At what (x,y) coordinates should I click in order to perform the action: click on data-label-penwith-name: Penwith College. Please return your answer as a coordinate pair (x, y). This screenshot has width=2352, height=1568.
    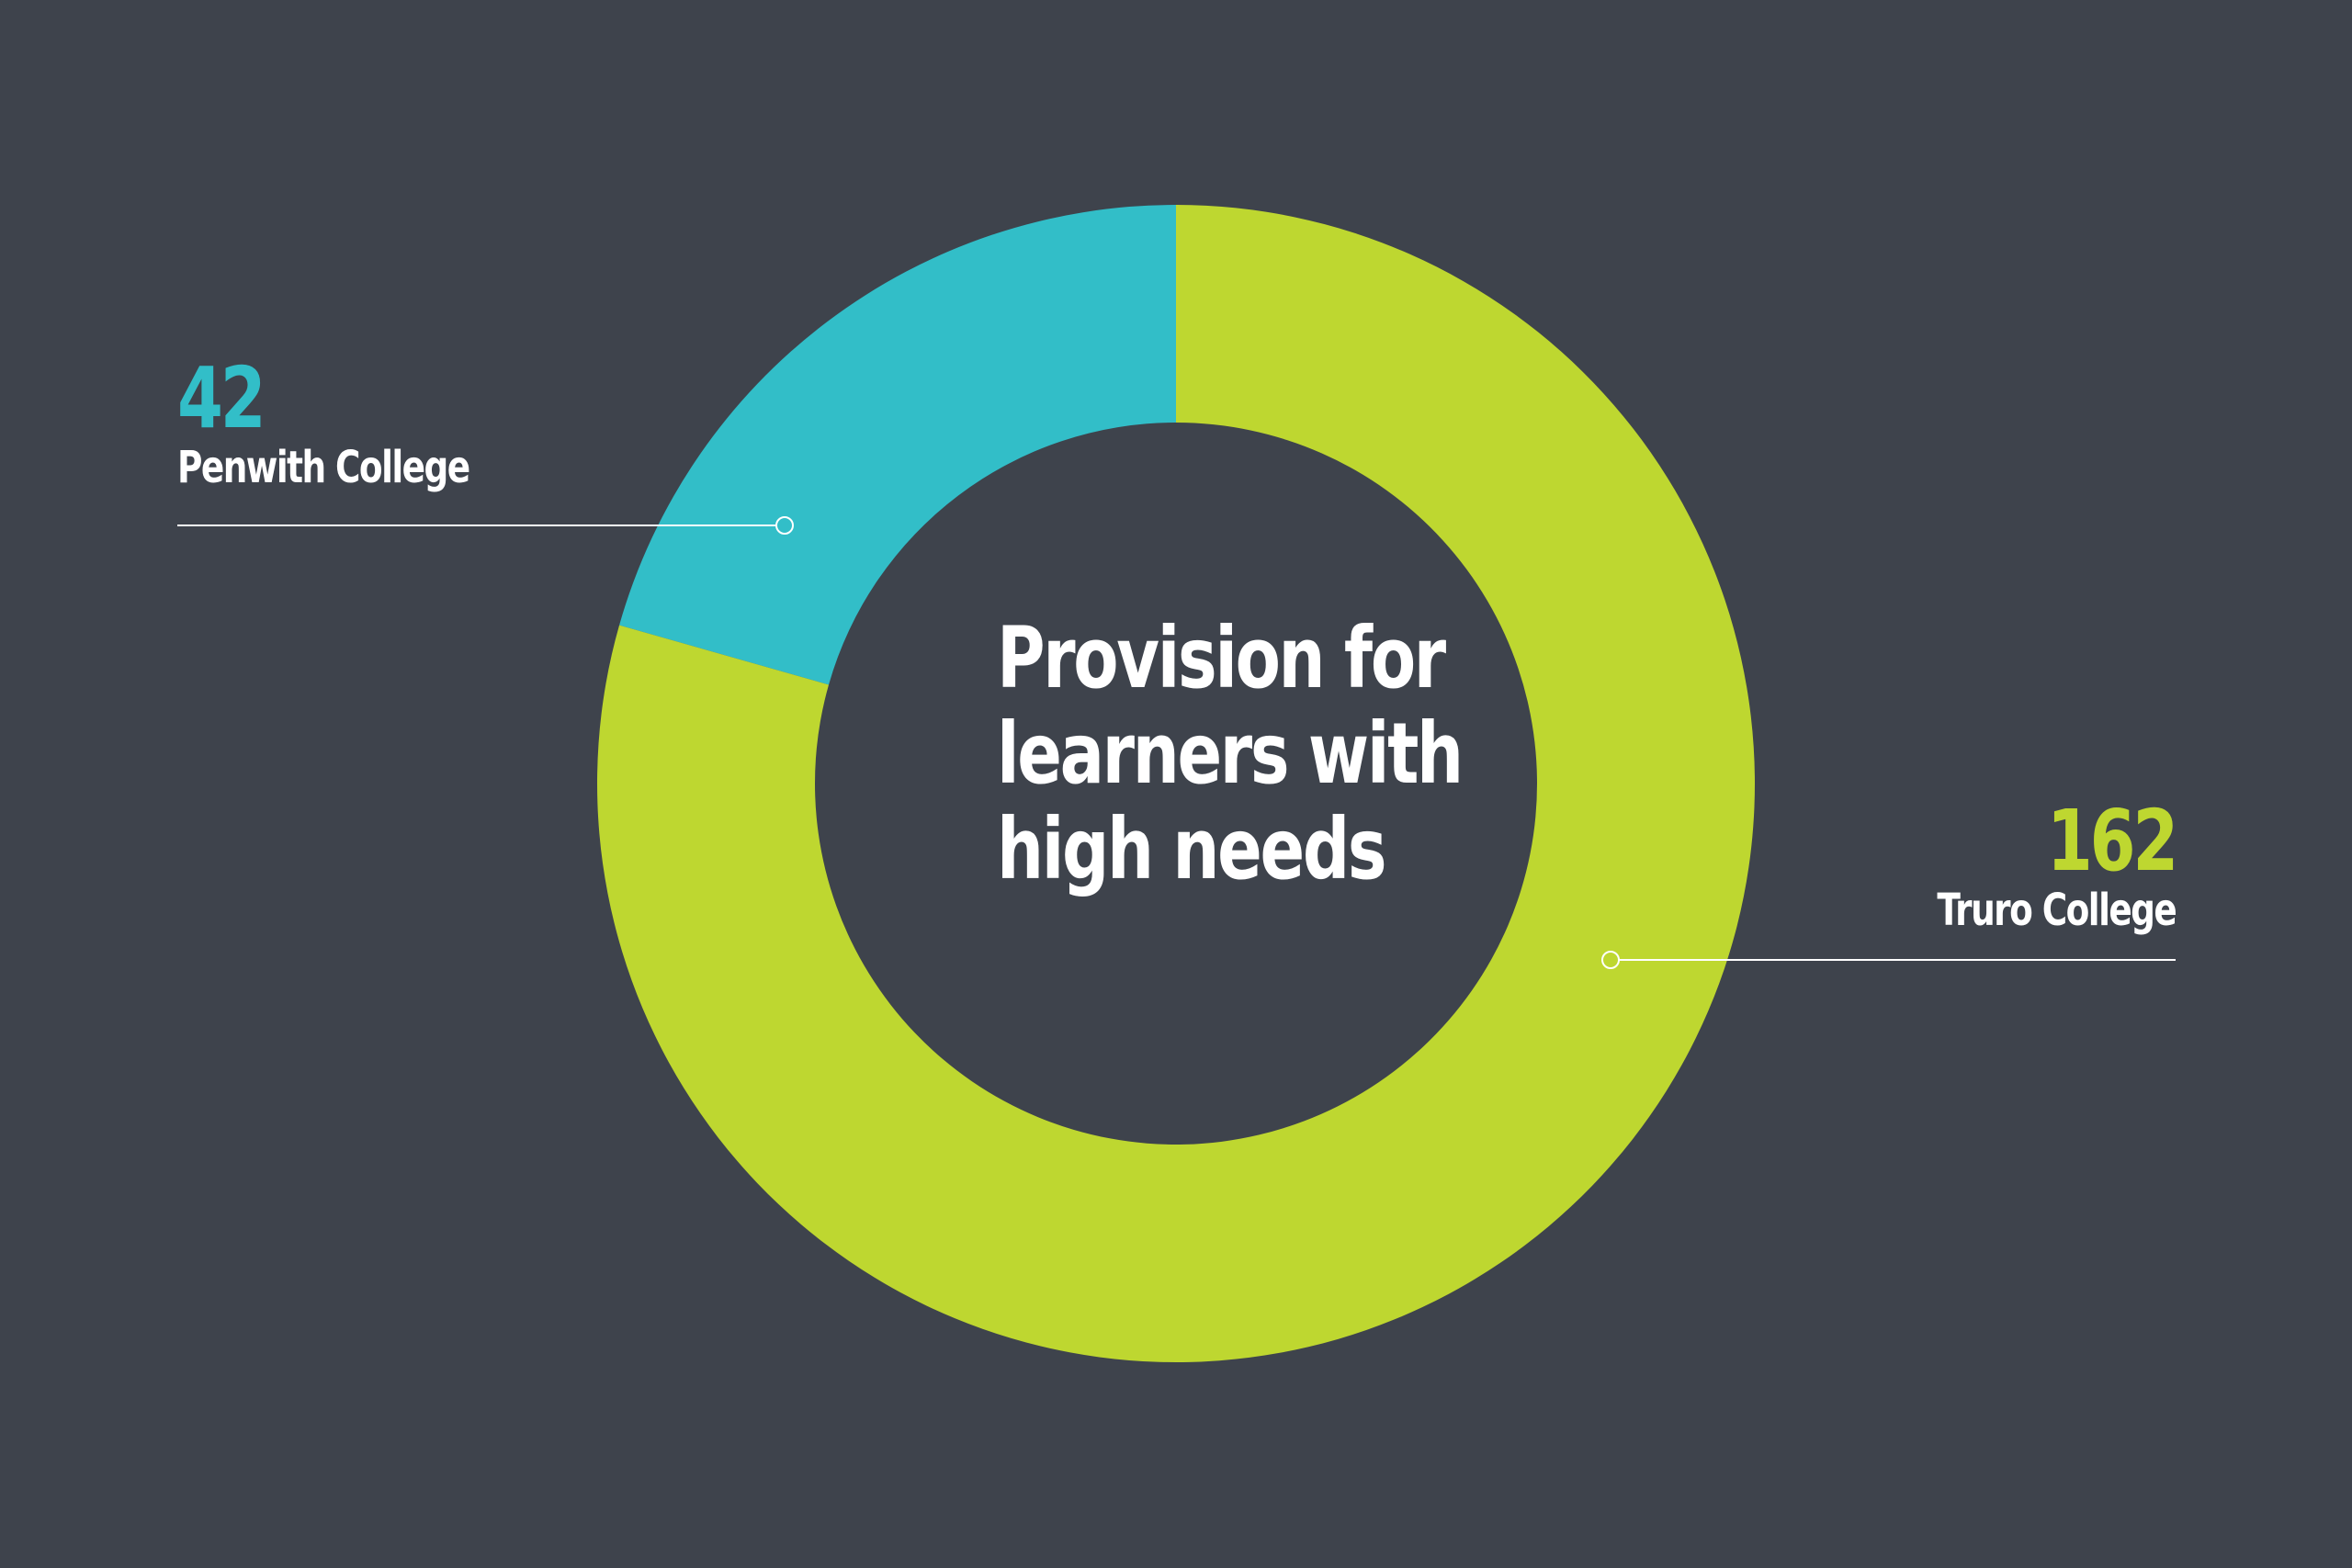
    Looking at the image, I should click on (323, 467).